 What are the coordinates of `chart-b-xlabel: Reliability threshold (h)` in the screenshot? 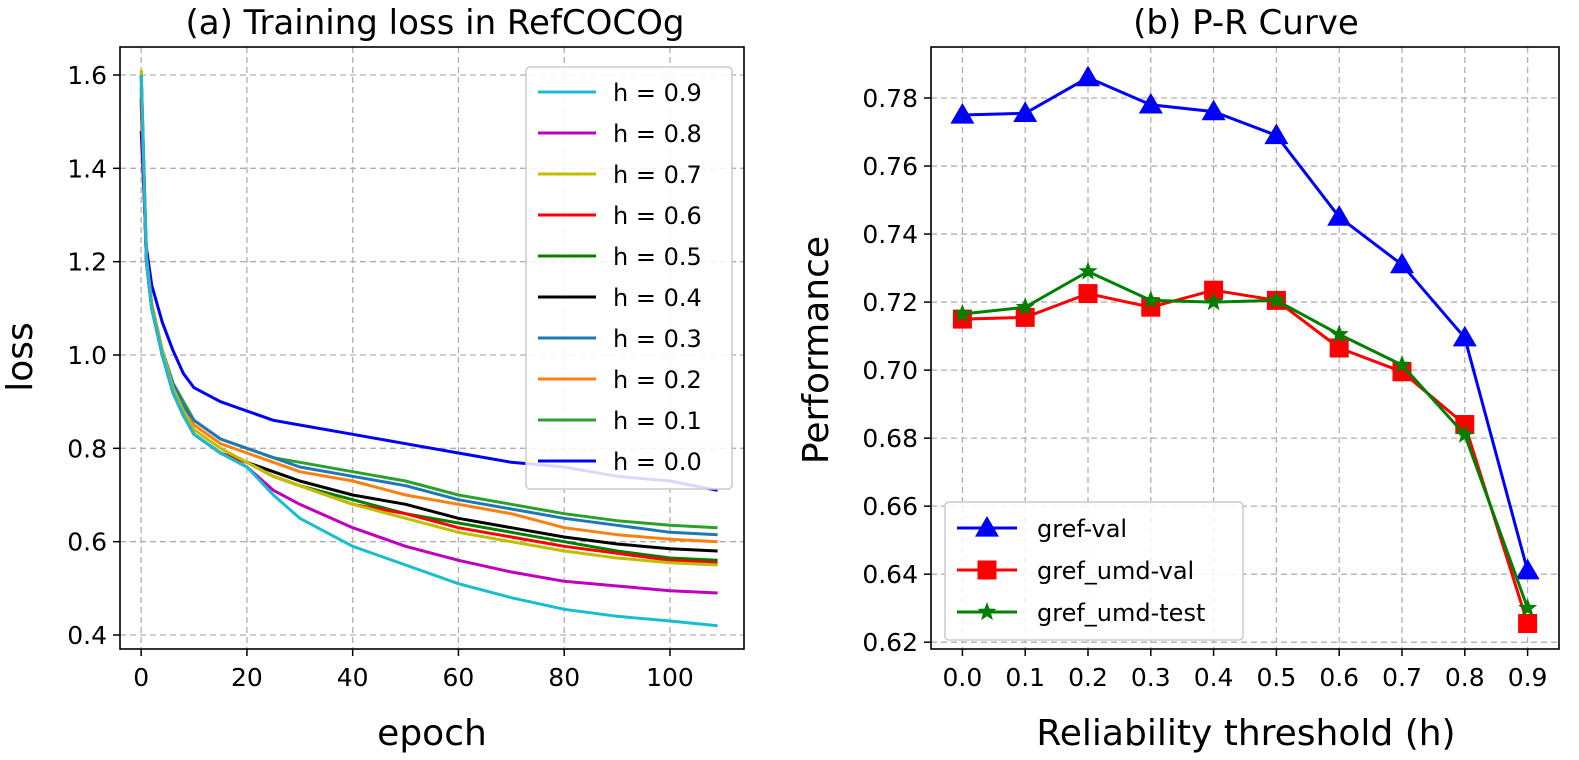 It's located at (1245, 733).